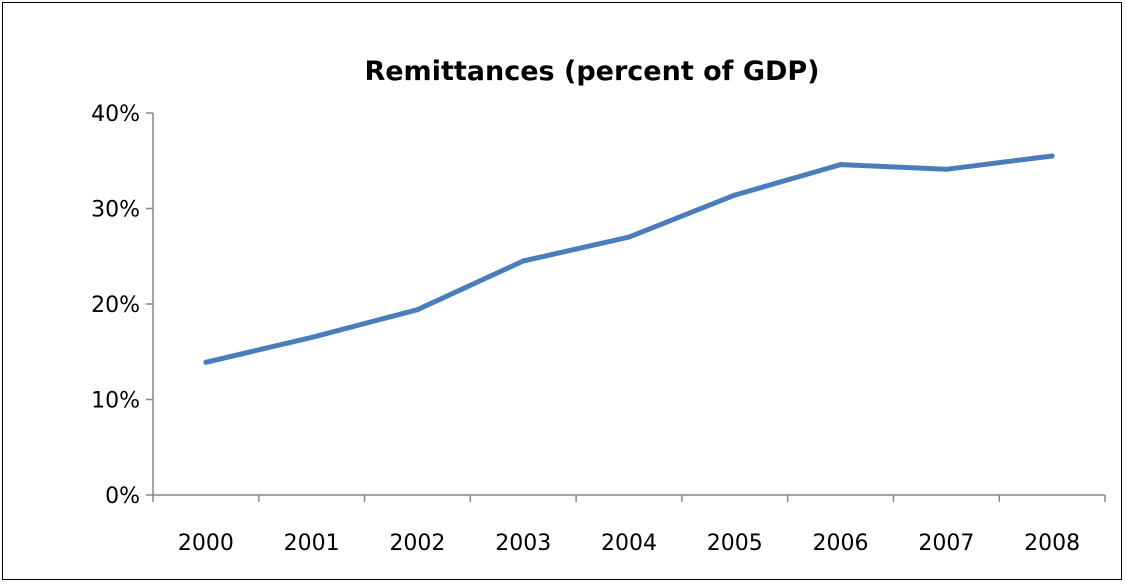  Describe the element at coordinates (841, 543) in the screenshot. I see `x-tick-label: 2006` at that location.